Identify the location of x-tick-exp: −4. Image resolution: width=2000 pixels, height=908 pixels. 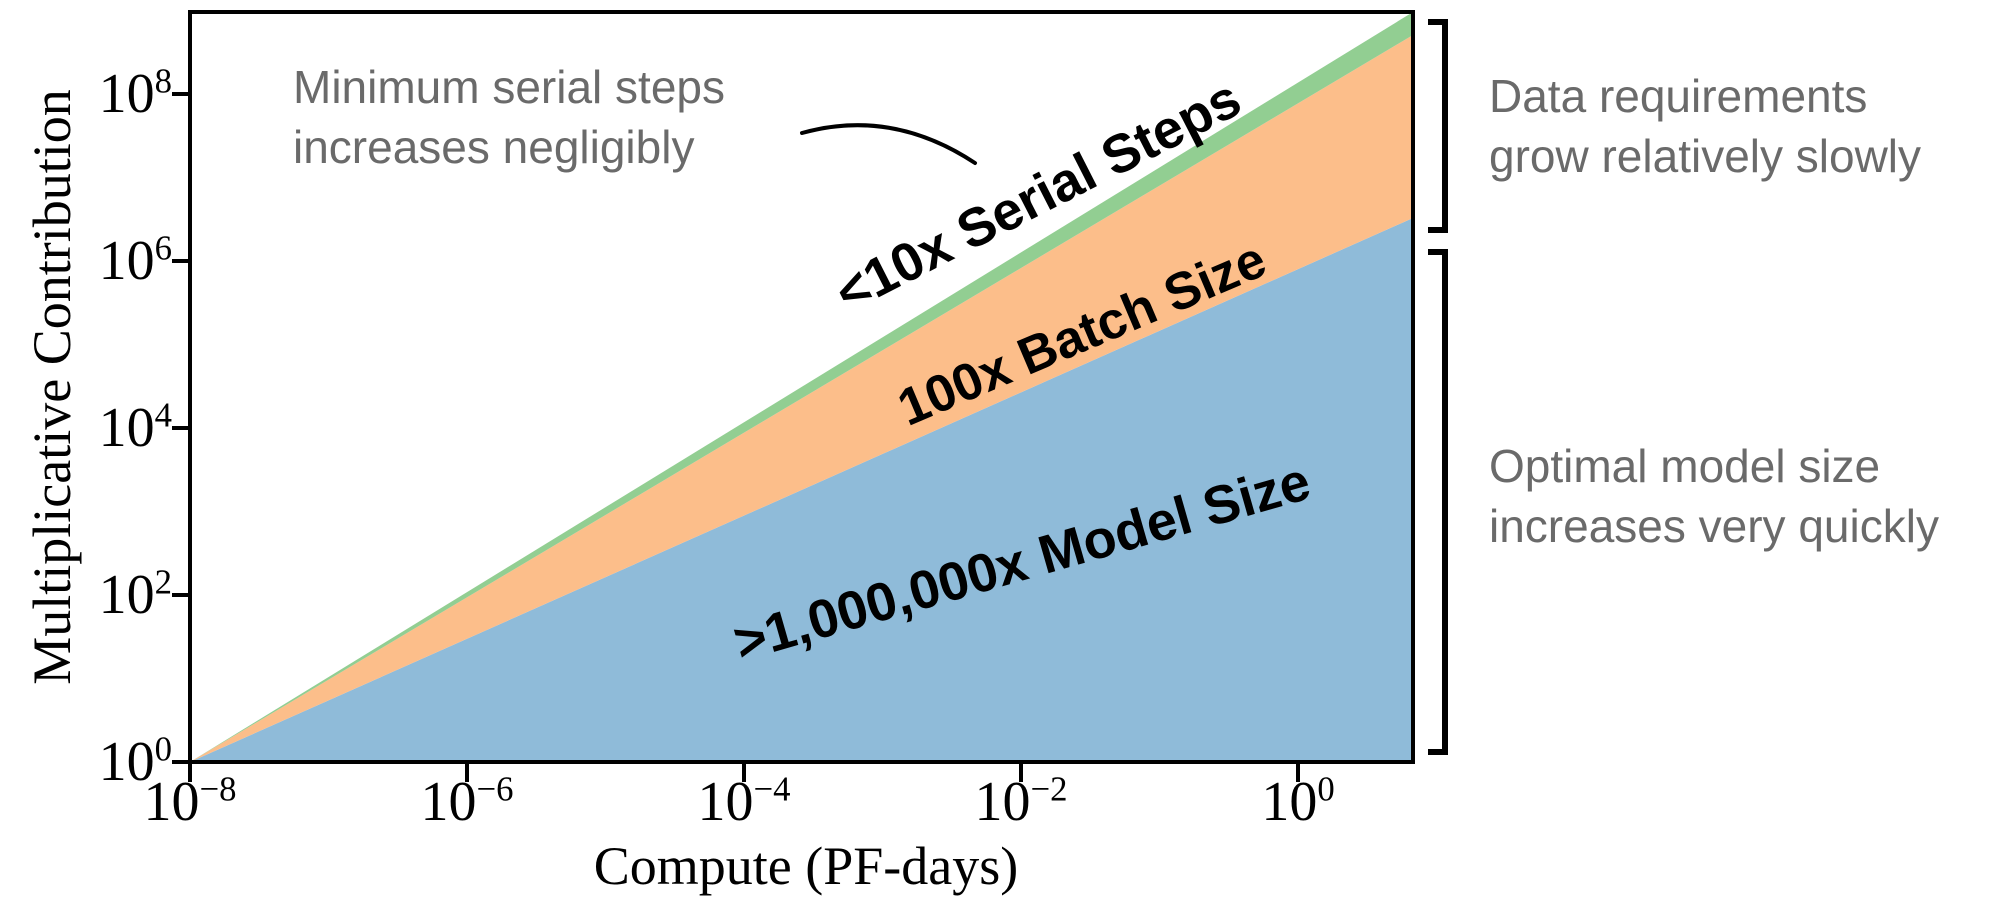
(772, 789).